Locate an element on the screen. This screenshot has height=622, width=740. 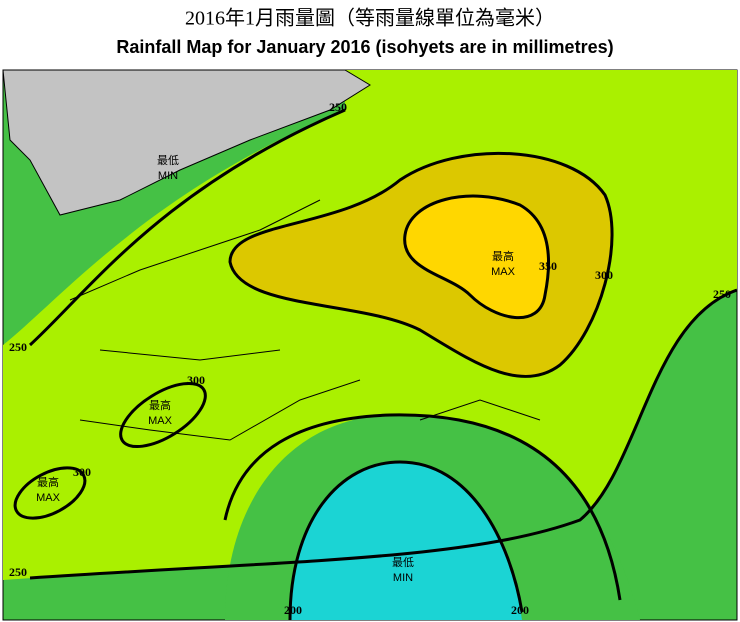
land-grey is located at coordinates (186, 142).